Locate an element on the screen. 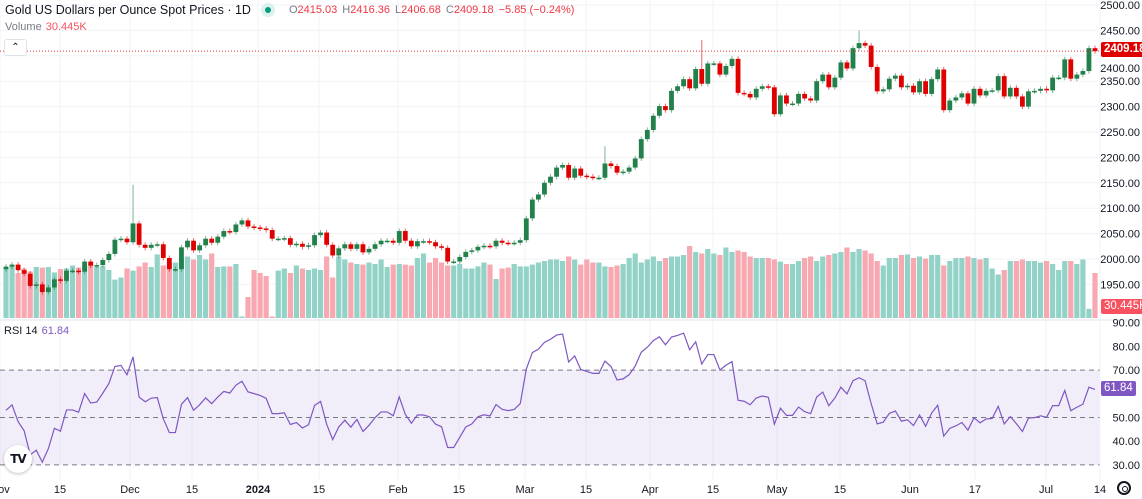 The image size is (1142, 499). time-tick-label: Apr is located at coordinates (649, 490).